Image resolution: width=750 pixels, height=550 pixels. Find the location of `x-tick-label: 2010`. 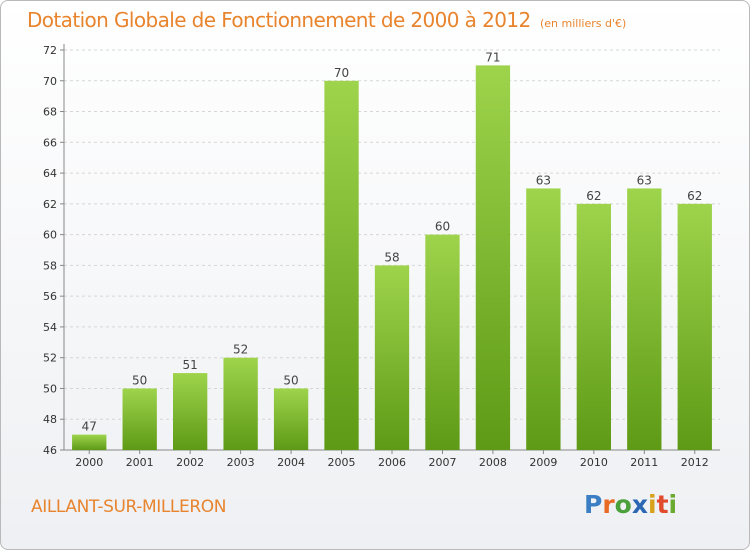

x-tick-label: 2010 is located at coordinates (594, 462).